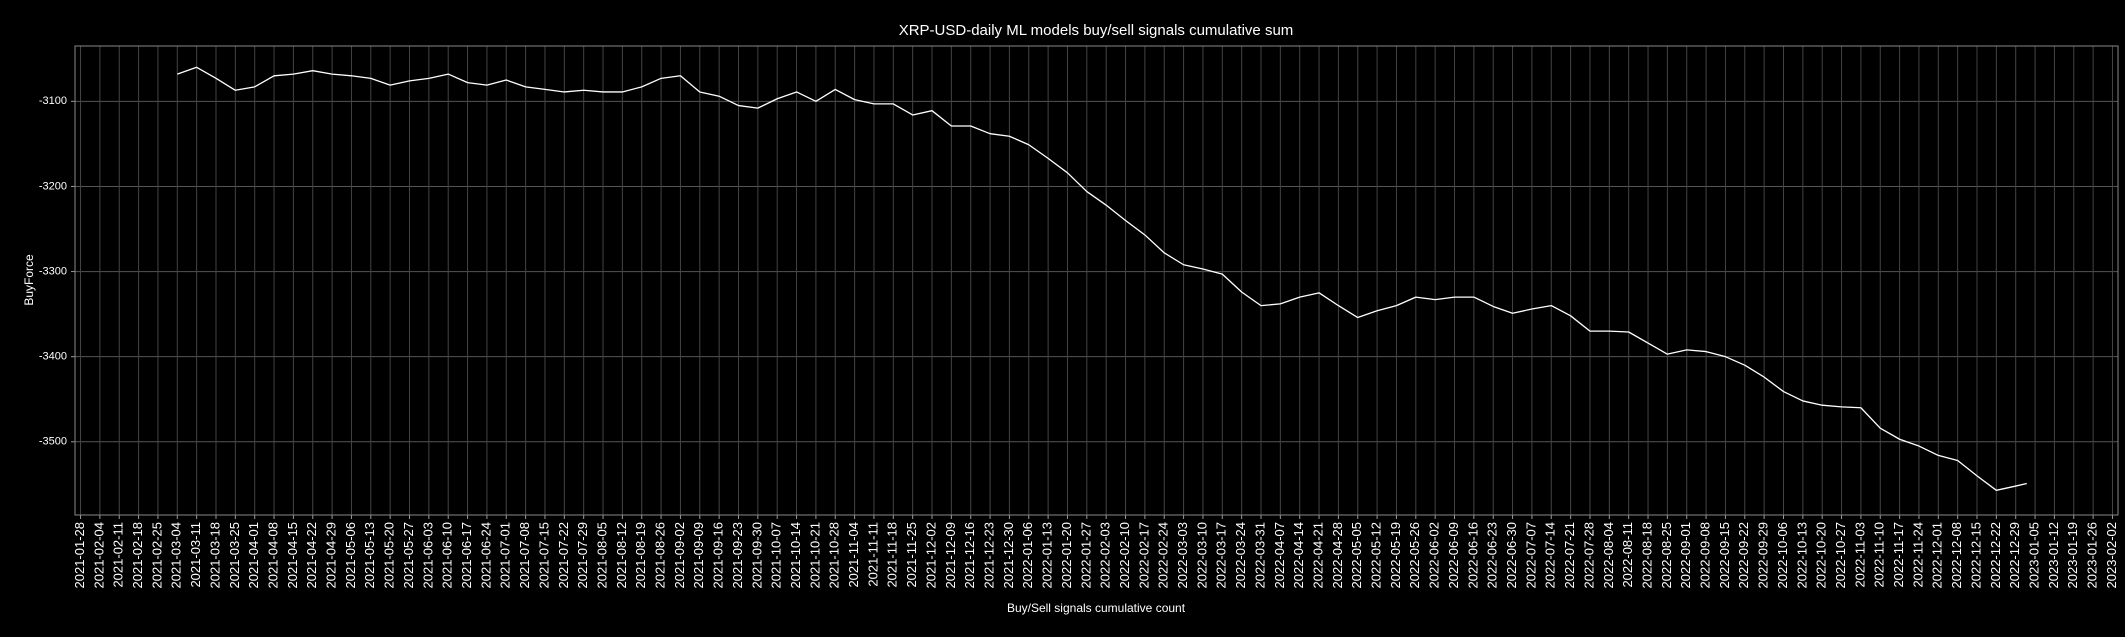 Image resolution: width=2125 pixels, height=637 pixels. What do you see at coordinates (1956, 555) in the screenshot?
I see `x-tick-label: 2022-12-08` at bounding box center [1956, 555].